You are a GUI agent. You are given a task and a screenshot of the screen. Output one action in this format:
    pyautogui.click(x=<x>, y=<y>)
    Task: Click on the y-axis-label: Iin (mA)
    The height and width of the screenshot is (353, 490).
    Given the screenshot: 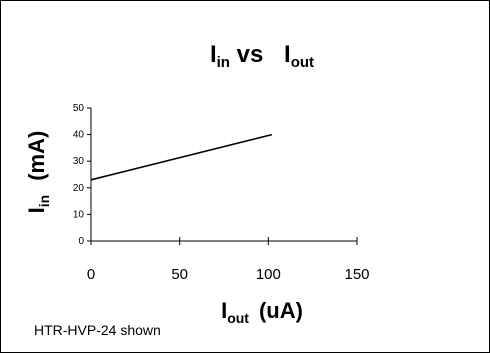 What is the action you would take?
    pyautogui.click(x=38, y=172)
    